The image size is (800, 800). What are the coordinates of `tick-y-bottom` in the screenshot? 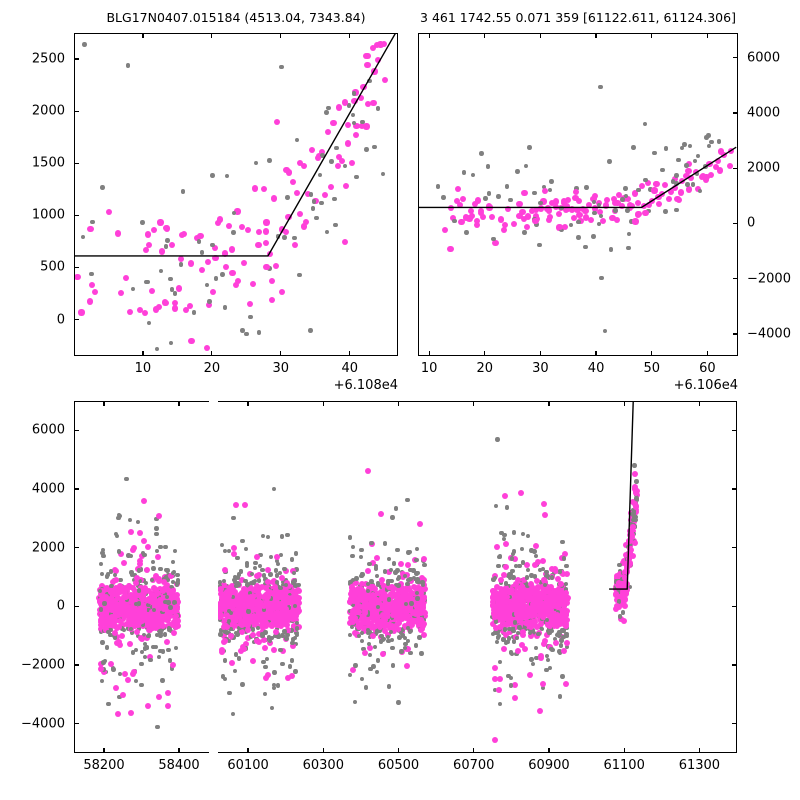 It's located at (76, 430).